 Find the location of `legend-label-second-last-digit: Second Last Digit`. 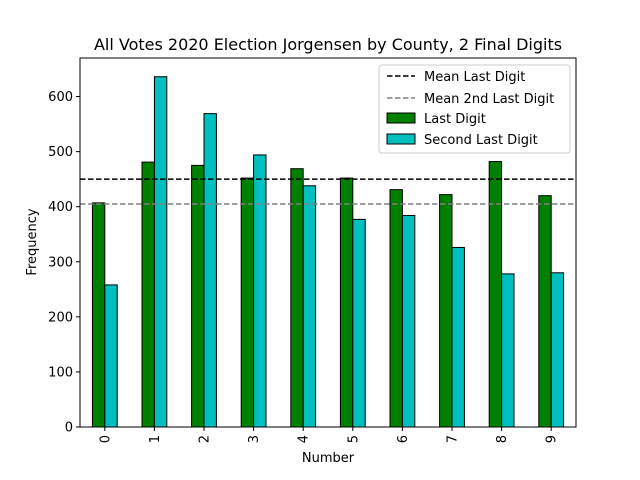

legend-label-second-last-digit: Second Last Digit is located at coordinates (481, 140).